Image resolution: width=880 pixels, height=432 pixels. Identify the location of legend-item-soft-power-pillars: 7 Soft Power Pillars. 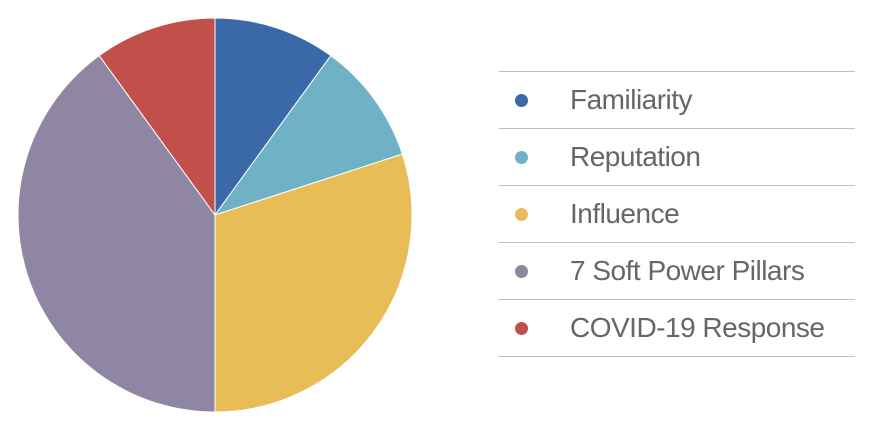
(677, 271).